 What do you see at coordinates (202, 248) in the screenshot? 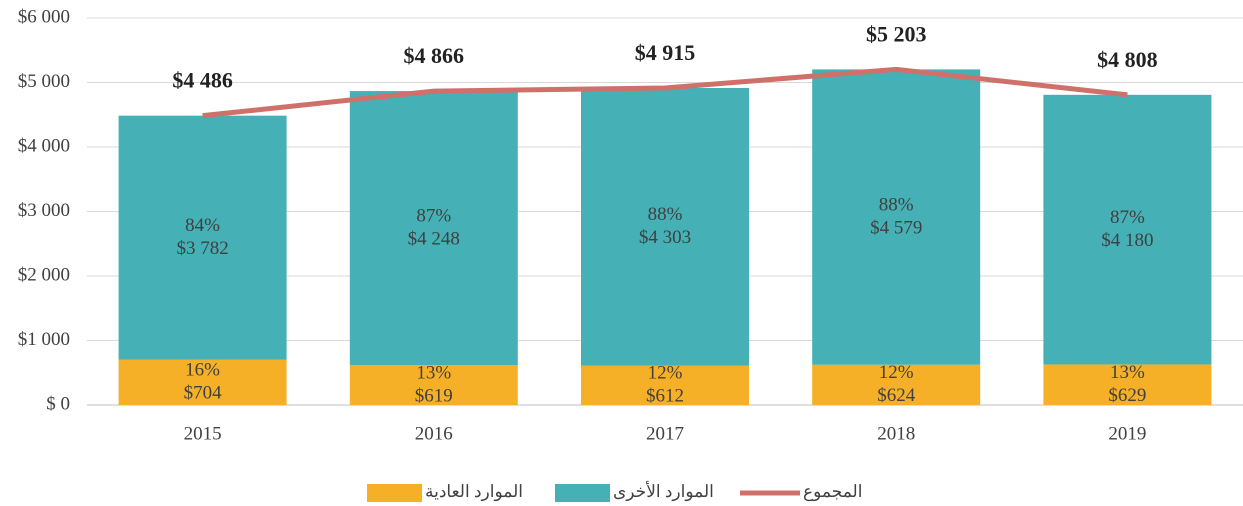
I see `value-label: $3 782` at bounding box center [202, 248].